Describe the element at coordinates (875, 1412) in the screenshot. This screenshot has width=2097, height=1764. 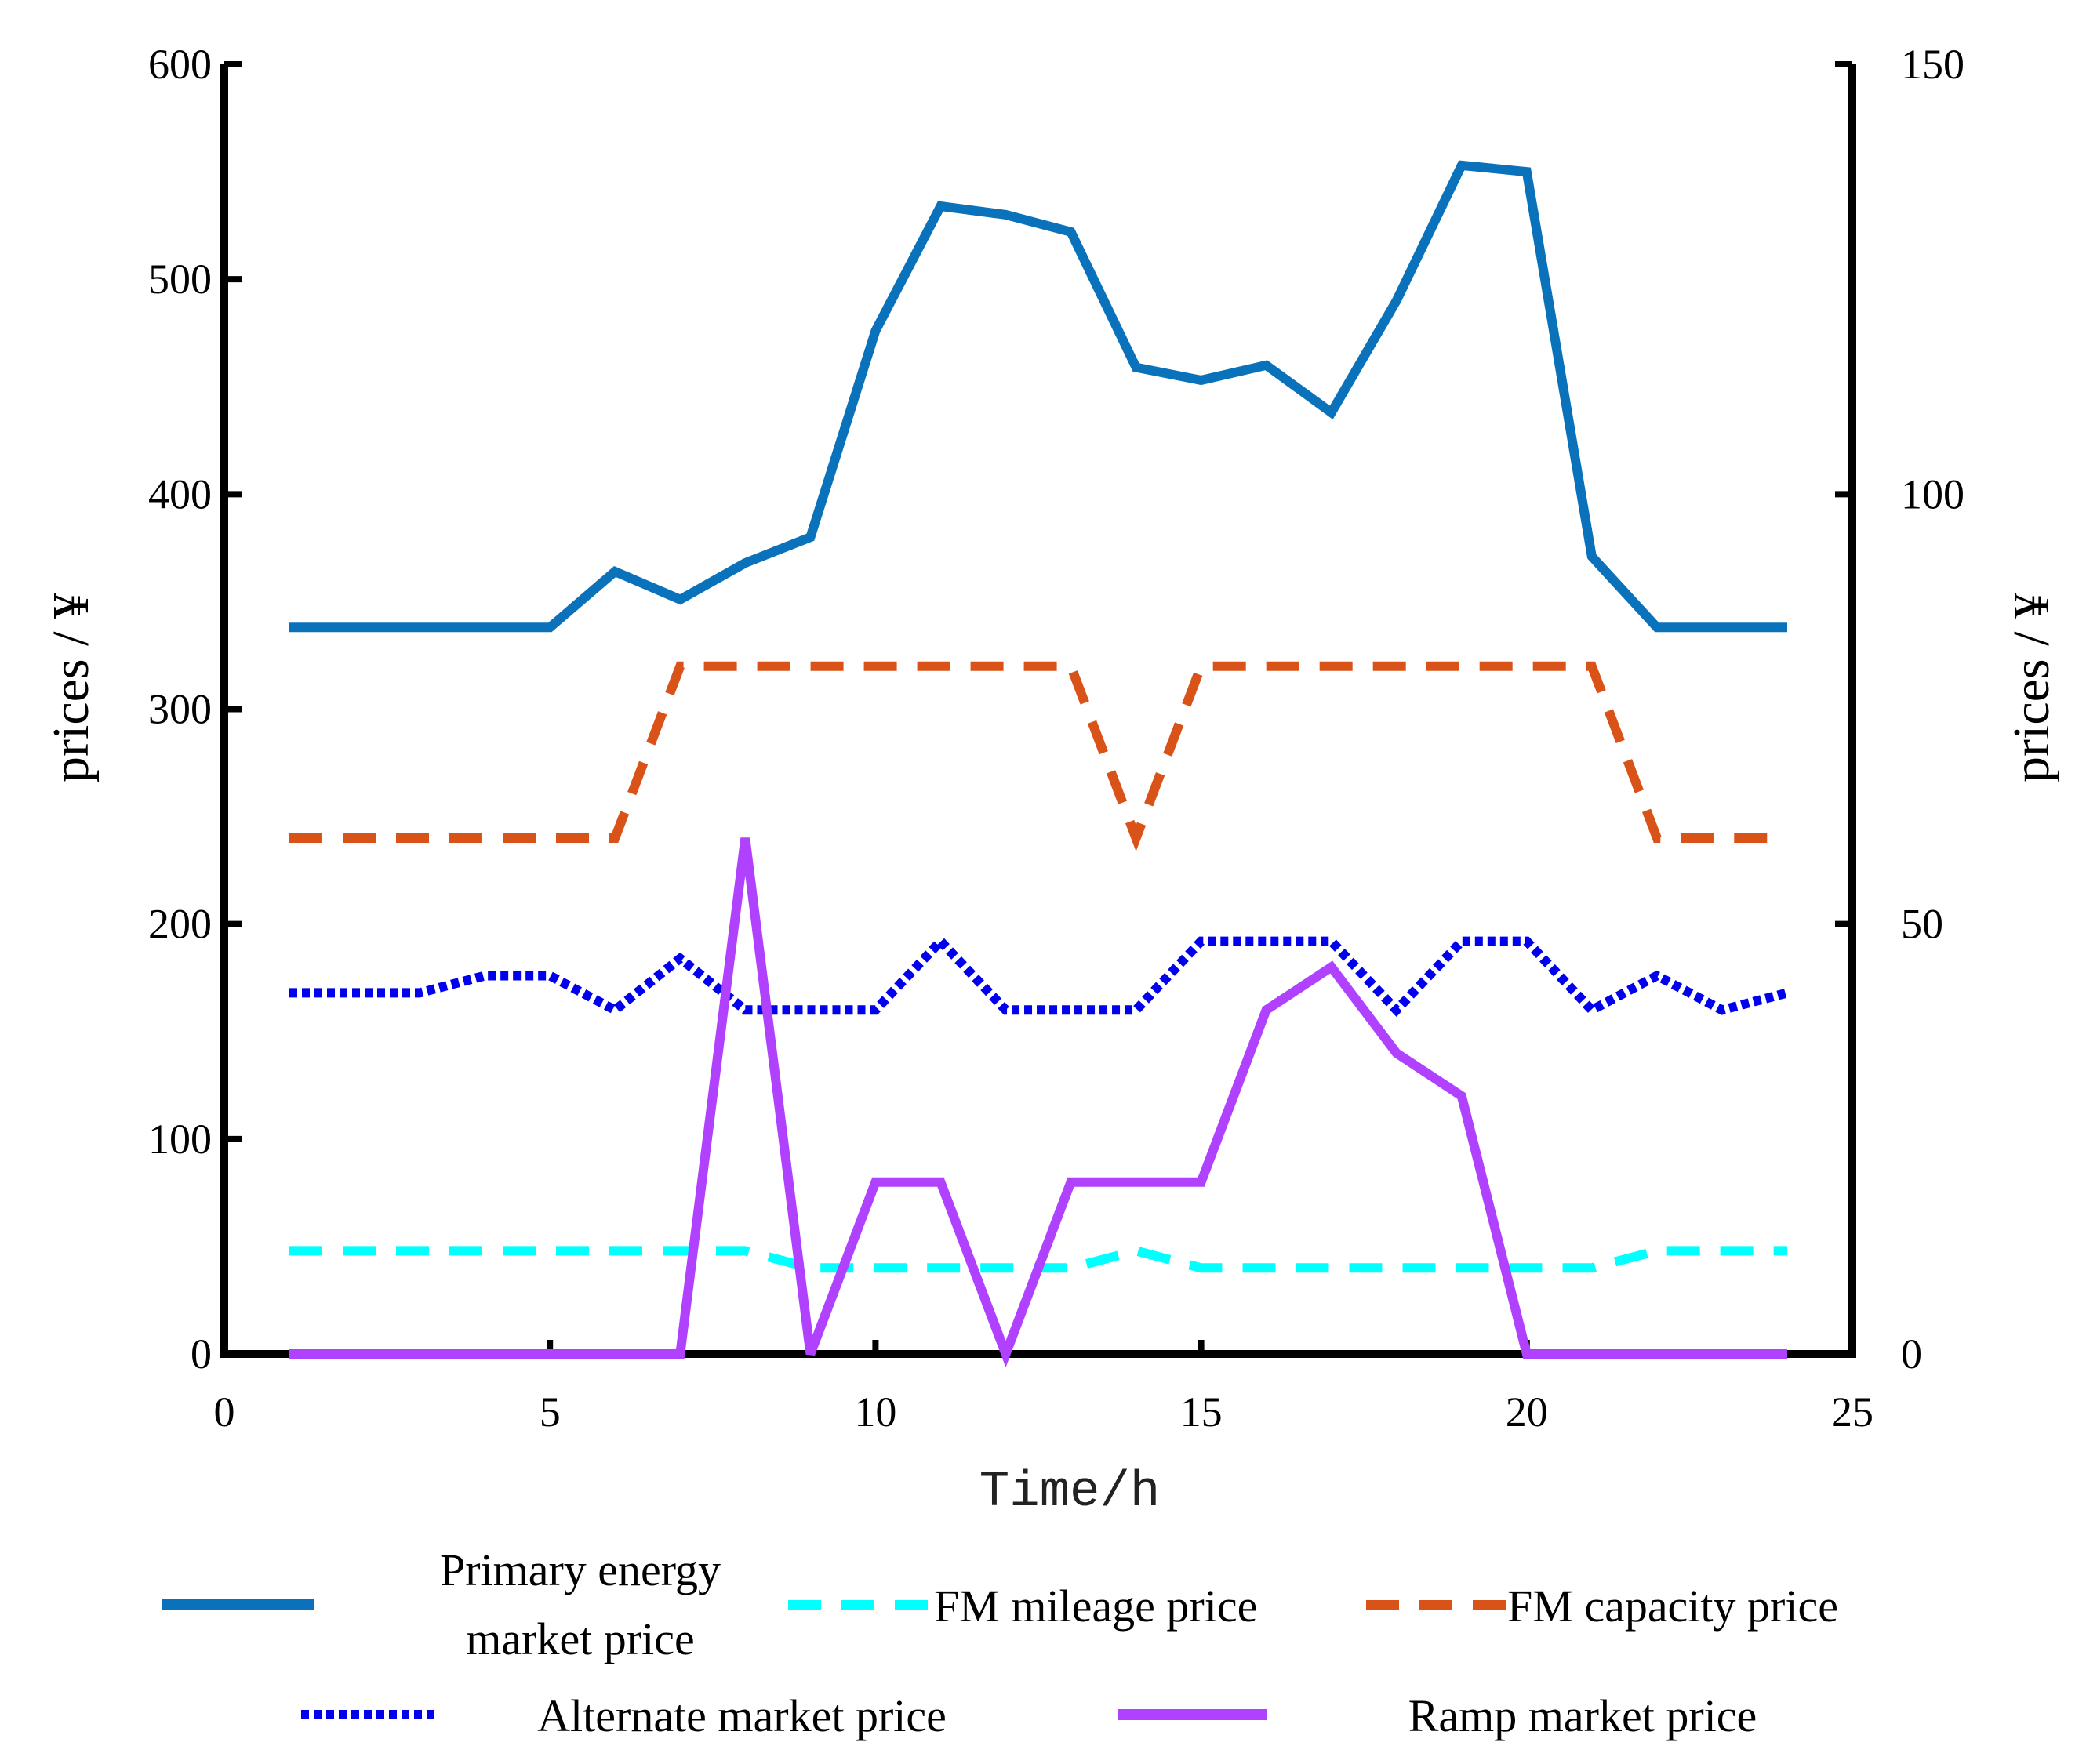
I see `x-tick-label: 10` at that location.